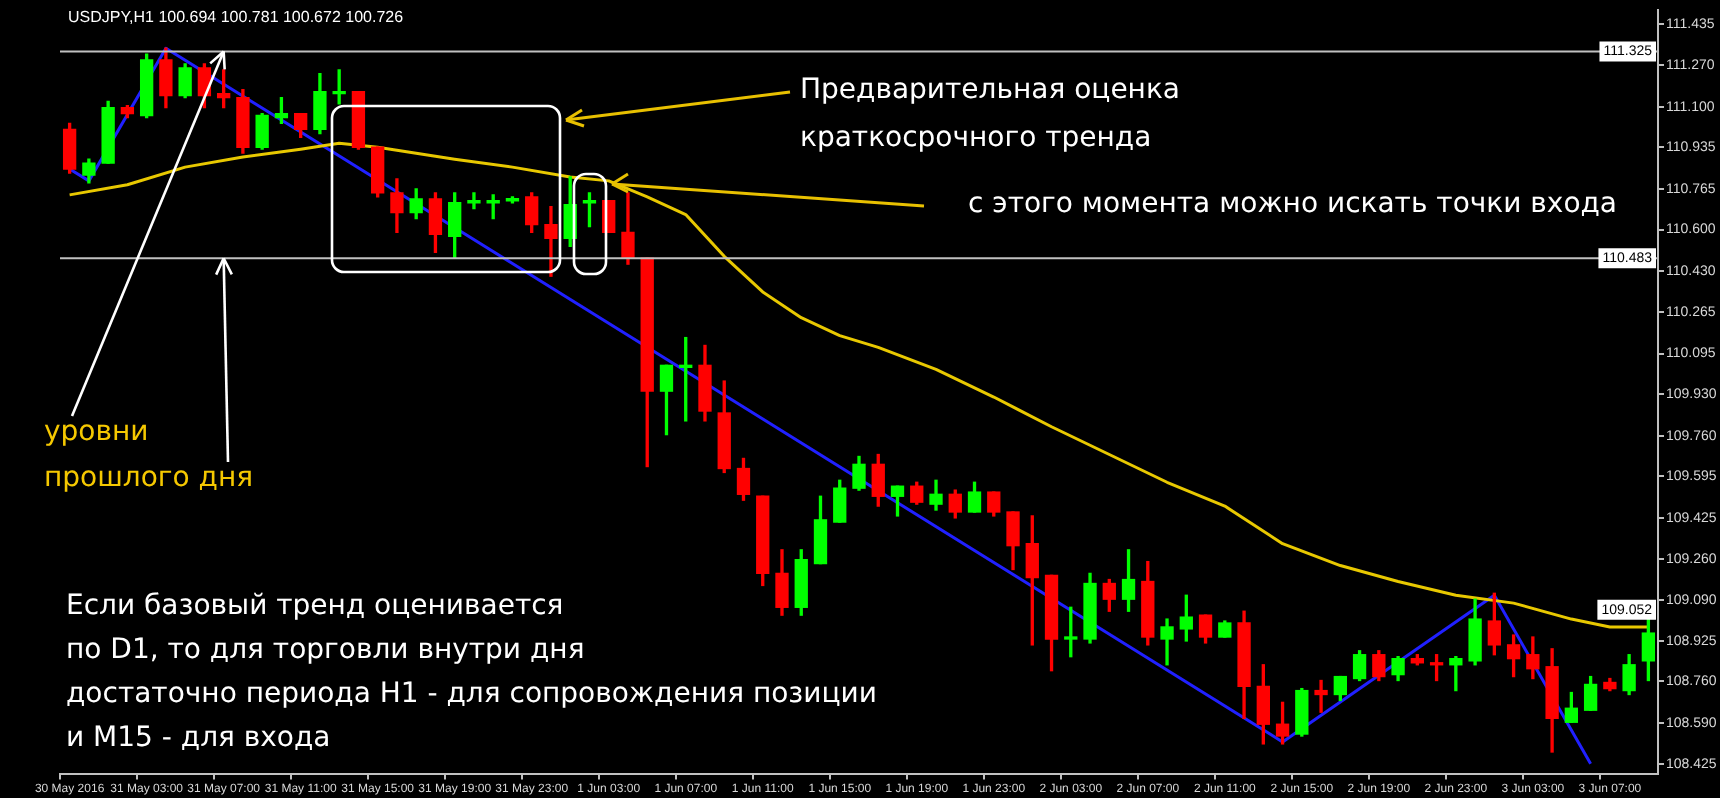 The width and height of the screenshot is (1720, 798). Describe the element at coordinates (1293, 204) in the screenshot. I see `annotation: с этого момента можно искать точки входа` at that location.